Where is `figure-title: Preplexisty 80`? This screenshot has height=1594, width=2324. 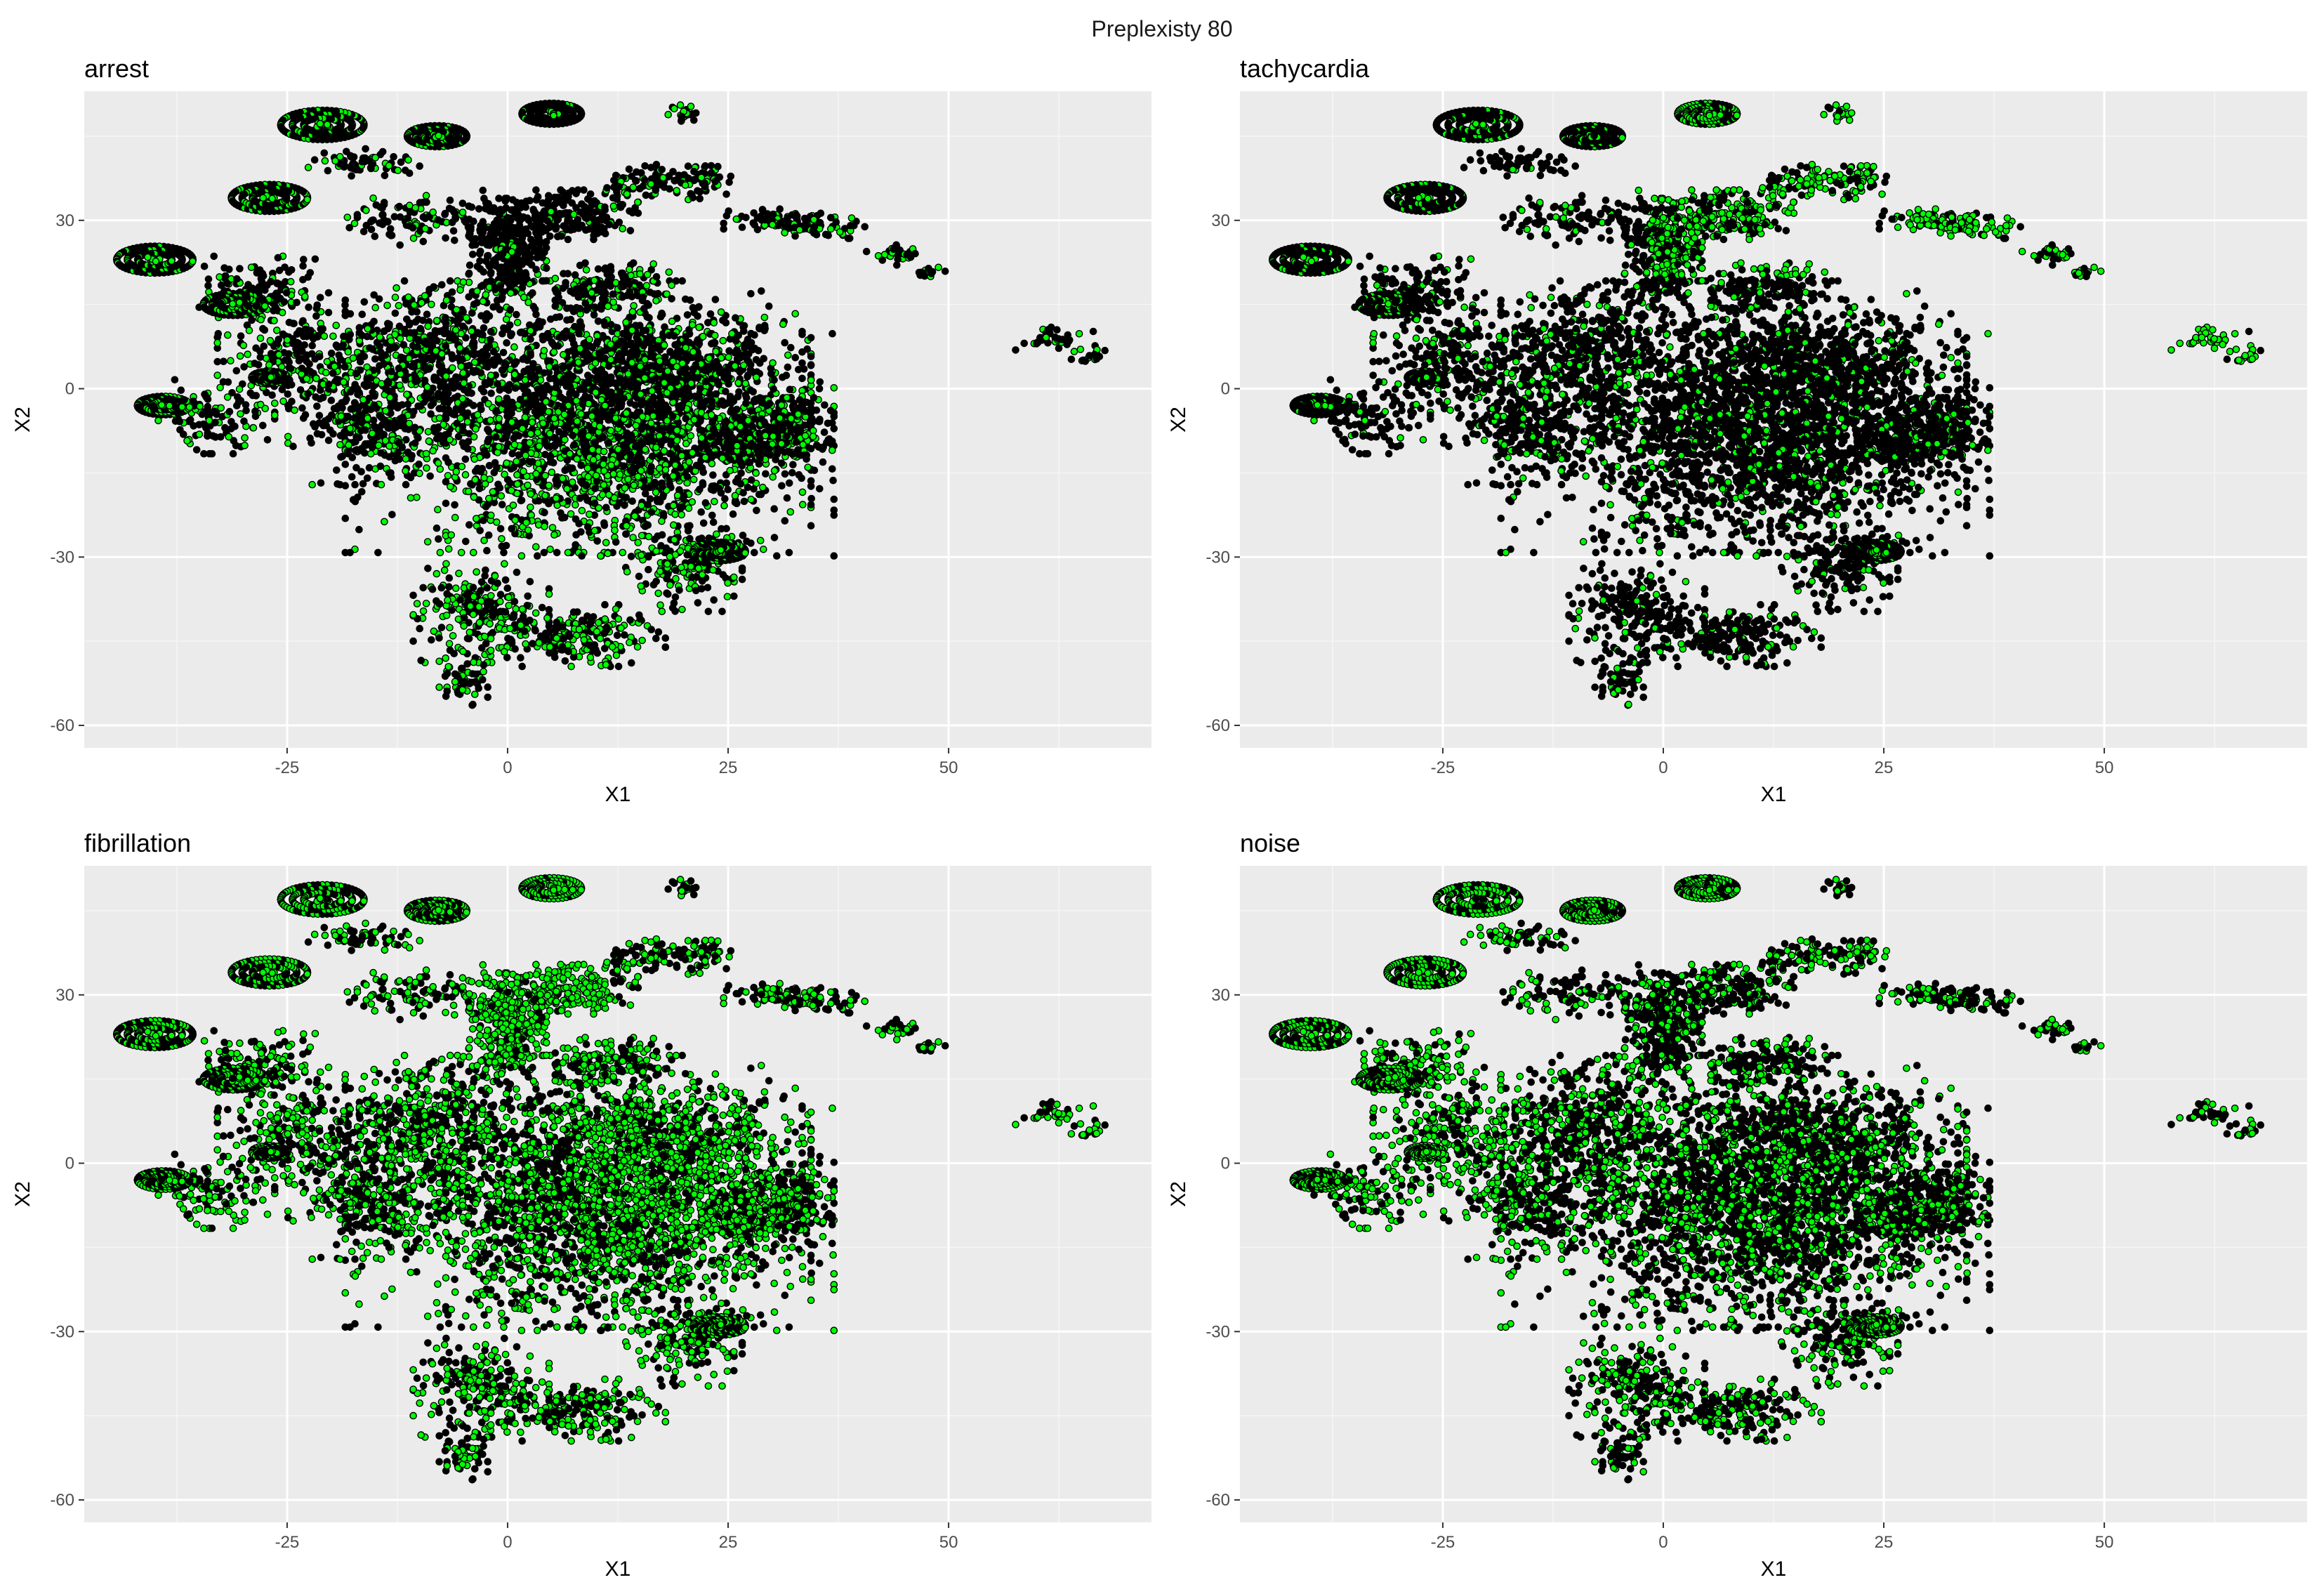 figure-title: Preplexisty 80 is located at coordinates (1162, 28).